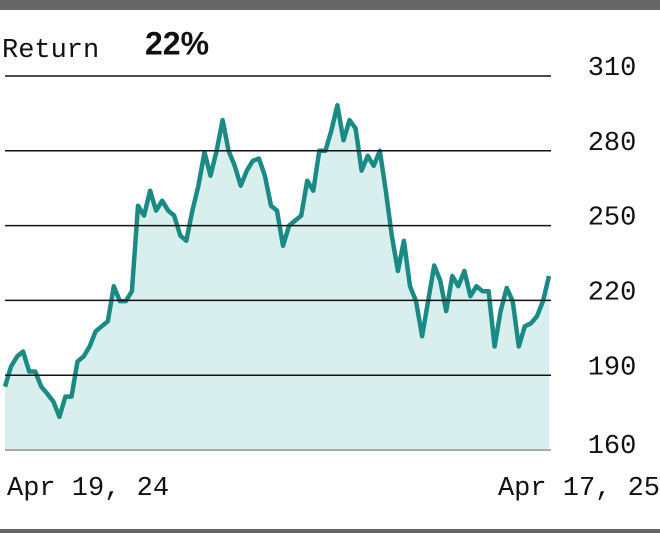 This screenshot has height=533, width=660. What do you see at coordinates (612, 294) in the screenshot?
I see `y-tick-label: 220` at bounding box center [612, 294].